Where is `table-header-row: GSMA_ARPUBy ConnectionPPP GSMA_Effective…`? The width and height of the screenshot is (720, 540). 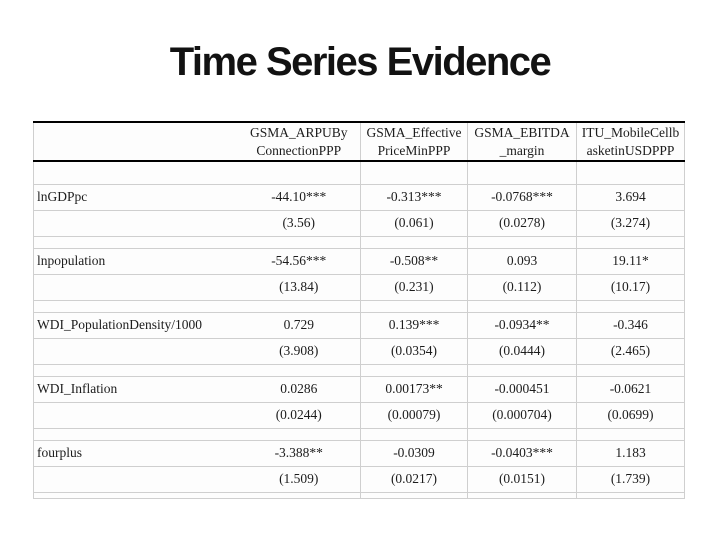 table-header-row: GSMA_ARPUBy ConnectionPPP GSMA_Effective… is located at coordinates (359, 142).